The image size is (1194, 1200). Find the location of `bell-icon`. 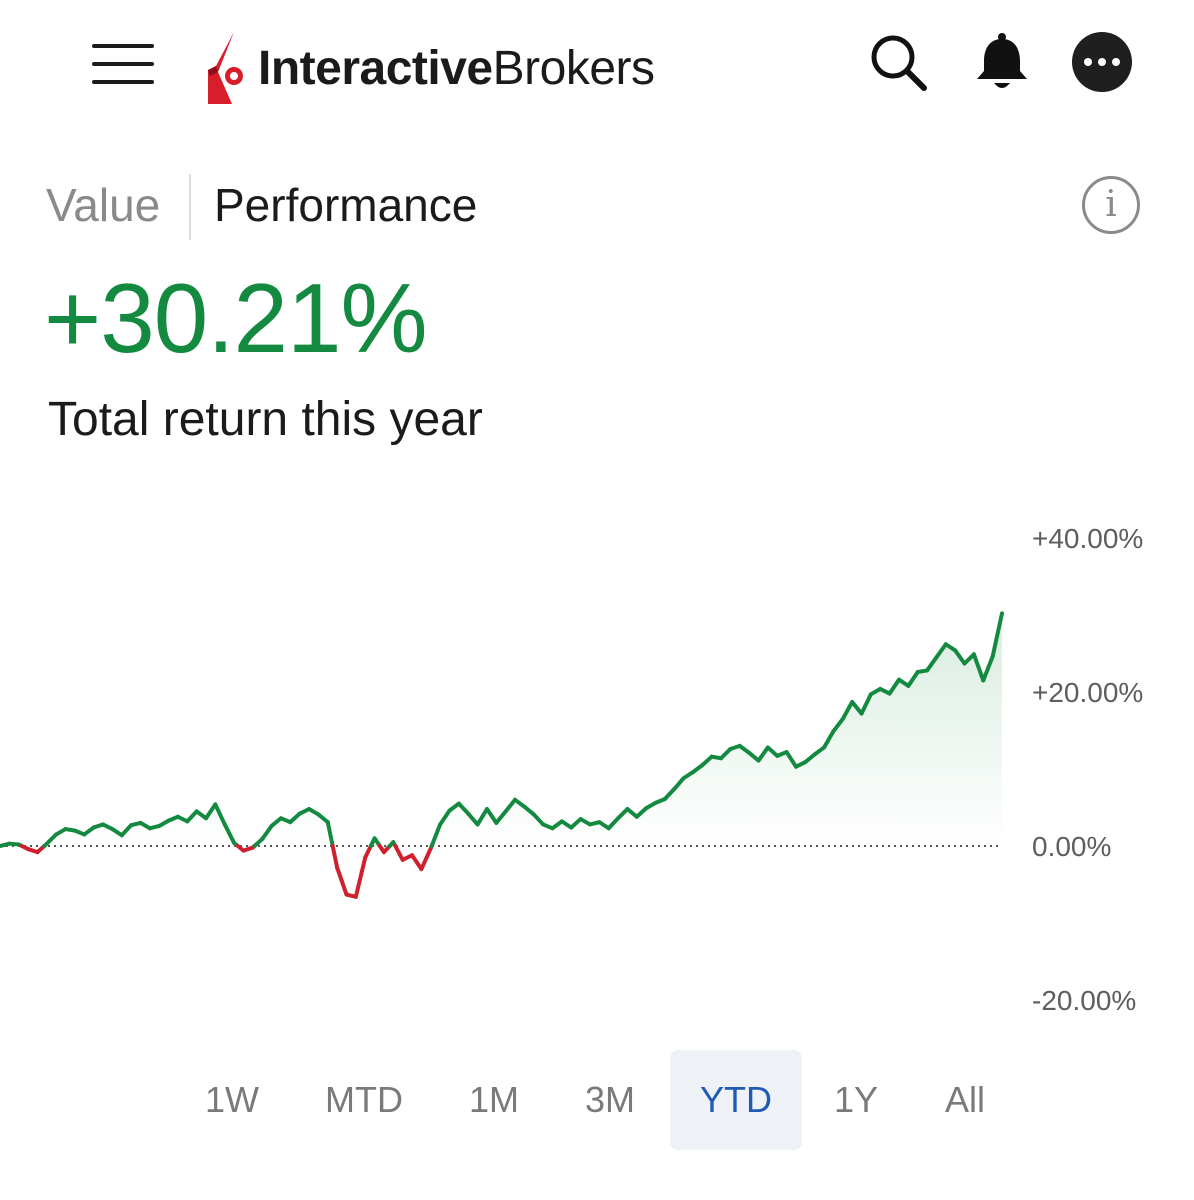

bell-icon is located at coordinates (1002, 60).